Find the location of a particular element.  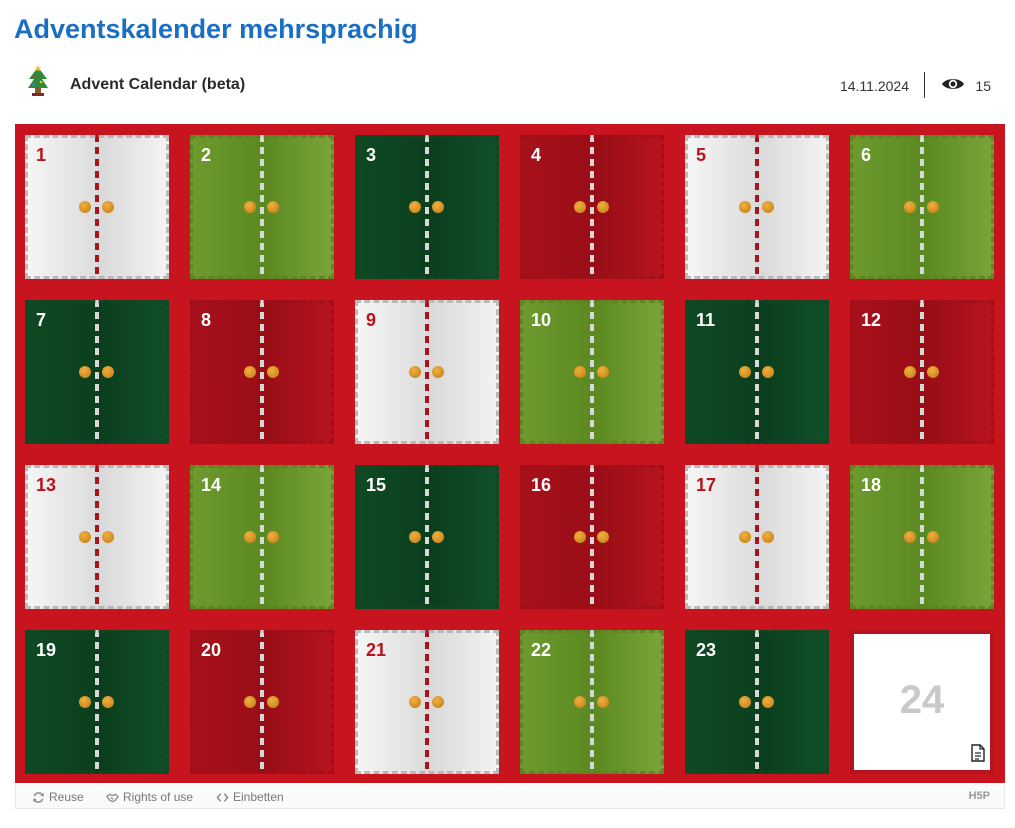

door-24-open: 24 is located at coordinates (922, 702).